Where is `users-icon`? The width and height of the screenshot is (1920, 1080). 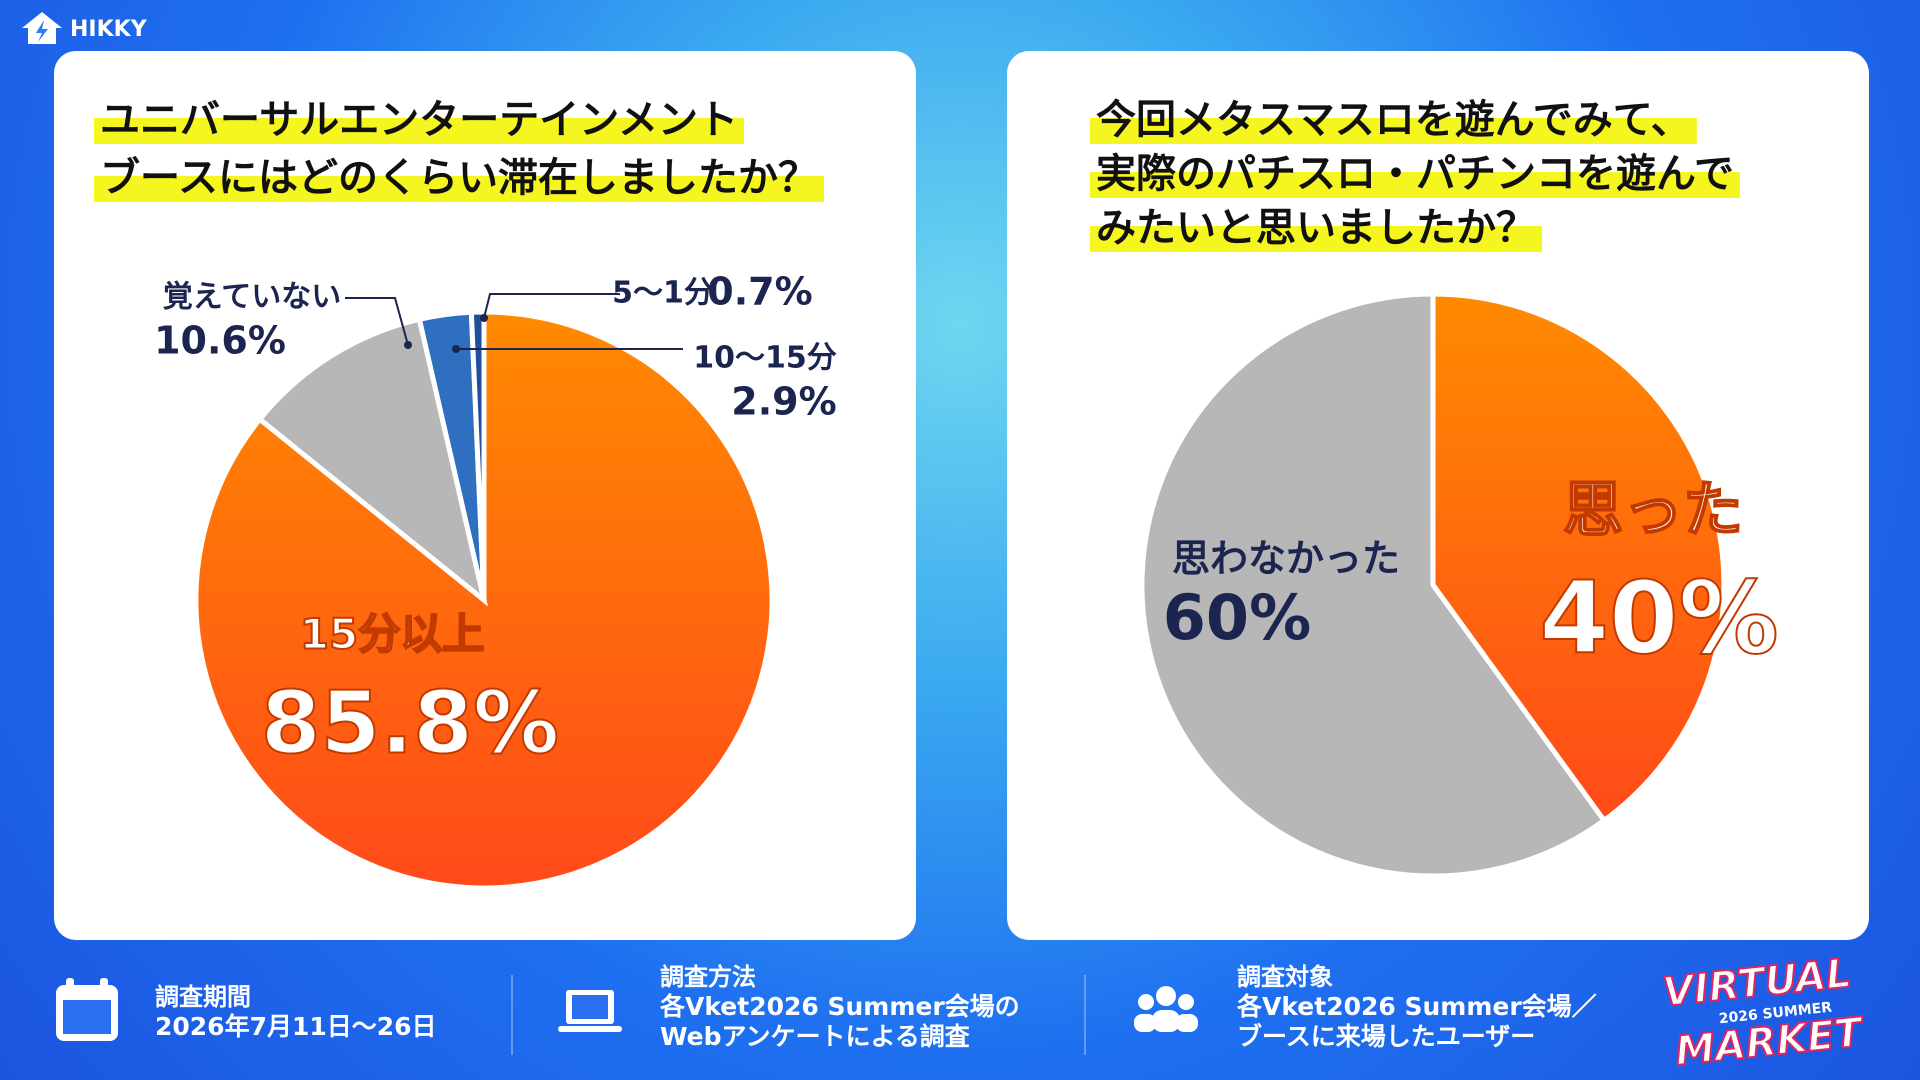 users-icon is located at coordinates (1166, 1009).